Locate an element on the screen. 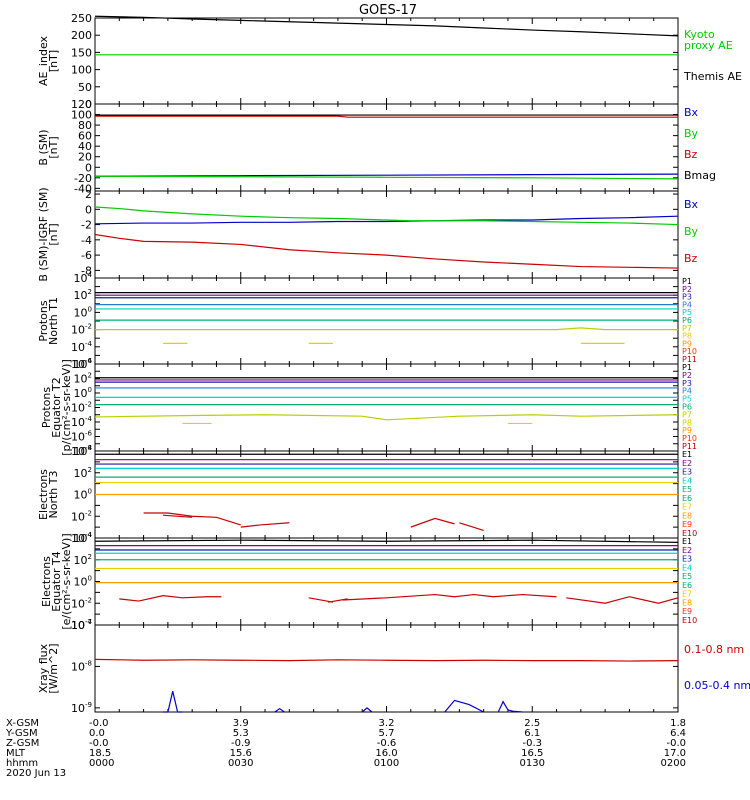  y-tick-label: 40 is located at coordinates (85, 146).